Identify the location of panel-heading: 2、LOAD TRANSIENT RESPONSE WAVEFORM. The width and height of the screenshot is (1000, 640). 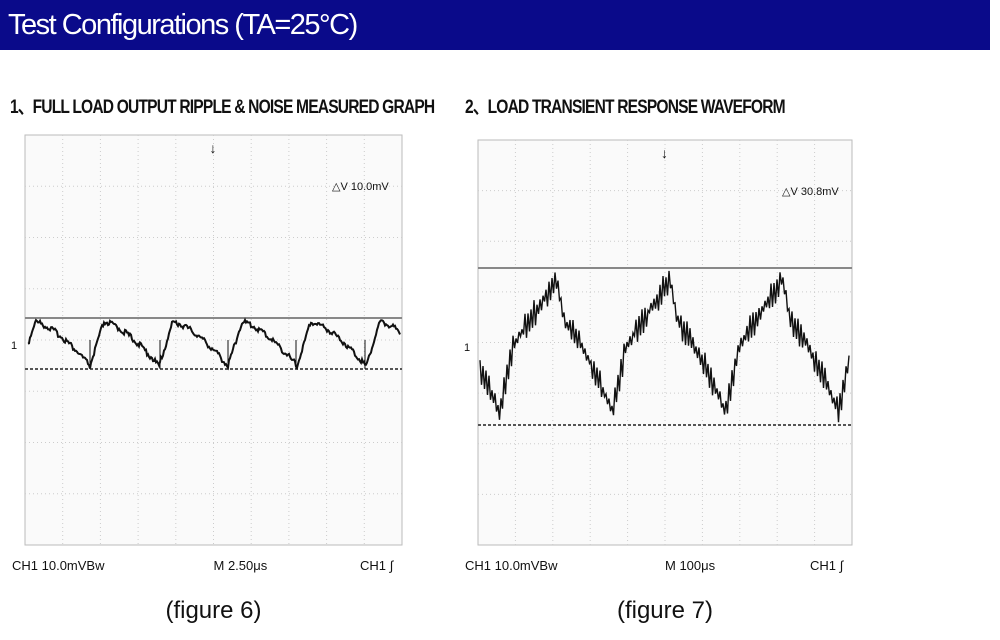
(625, 107).